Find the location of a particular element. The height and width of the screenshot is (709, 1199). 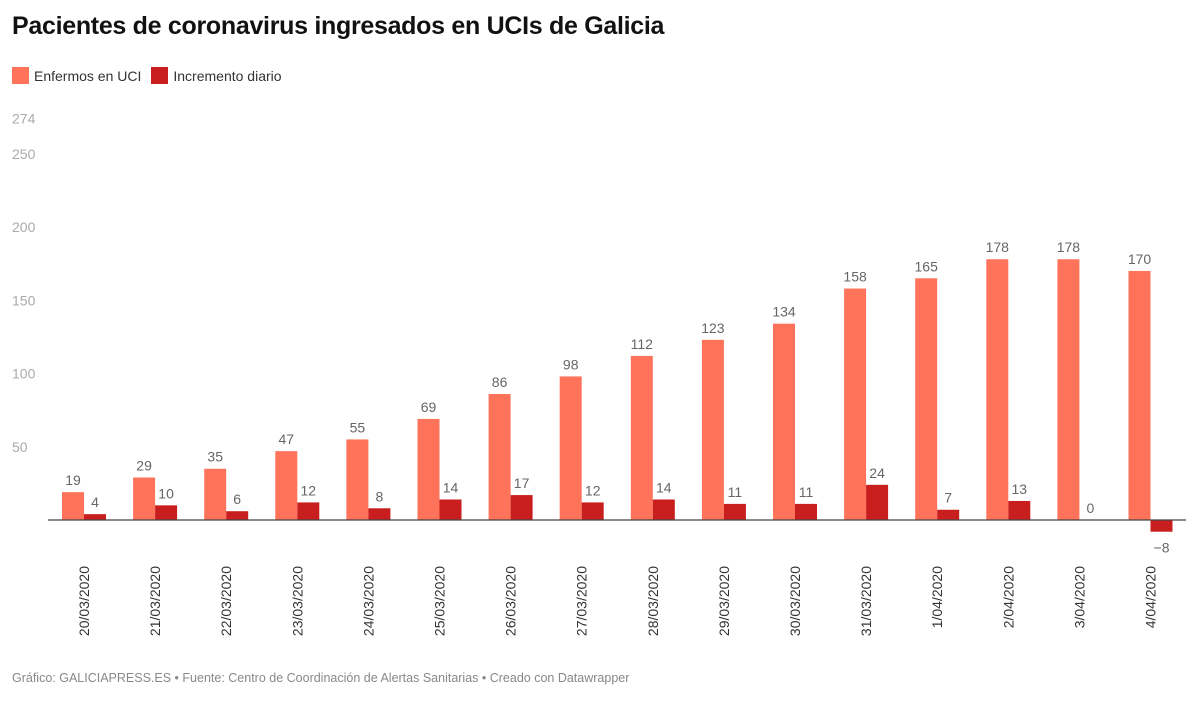

legend-item: Enfermos en UCI is located at coordinates (76, 75).